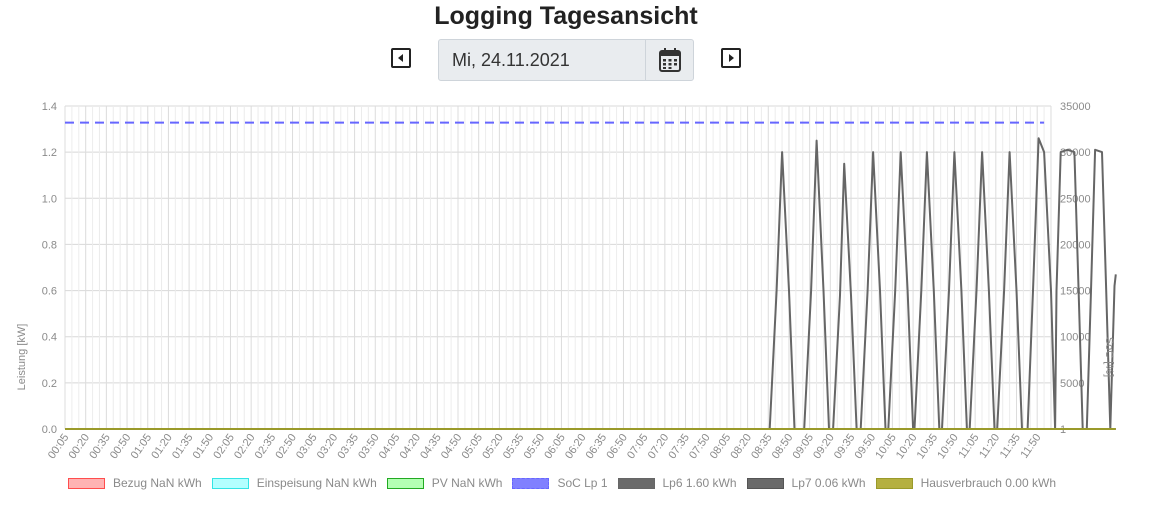  Describe the element at coordinates (1072, 384) in the screenshot. I see `y2-tick-label: 5000` at that location.